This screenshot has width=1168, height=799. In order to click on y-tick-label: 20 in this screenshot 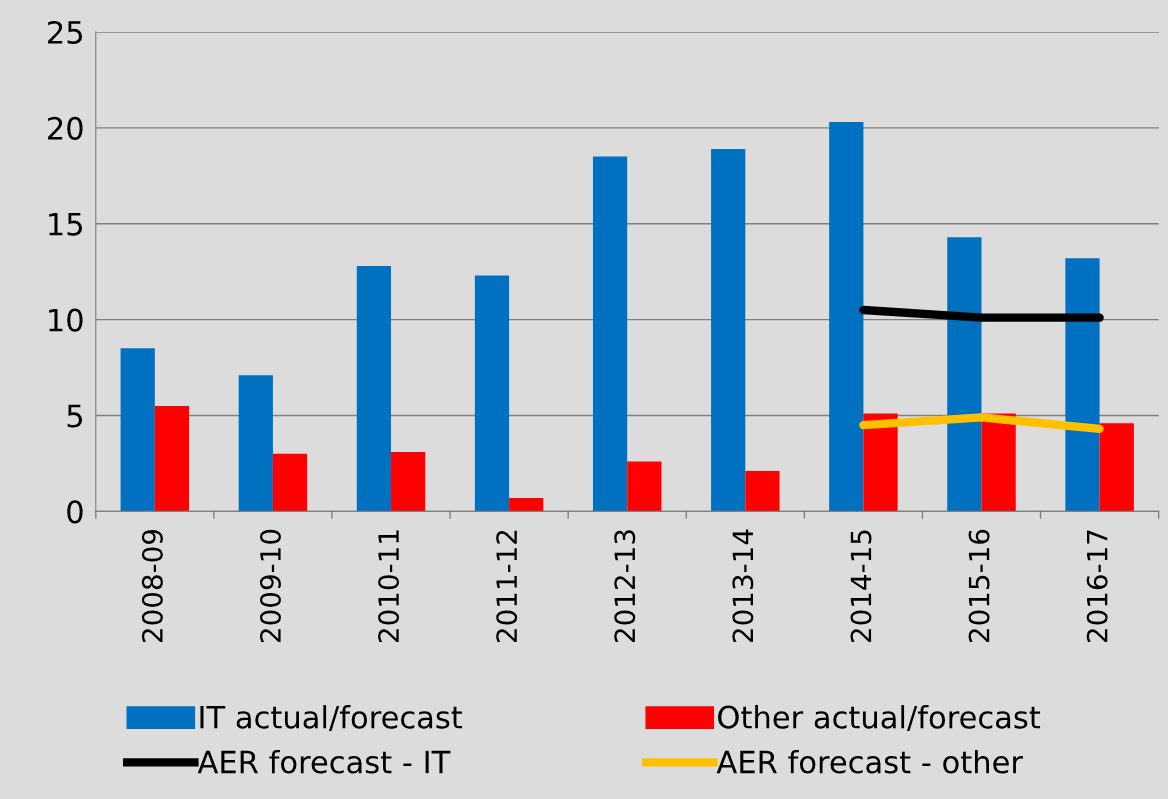, I will do `click(65, 128)`.